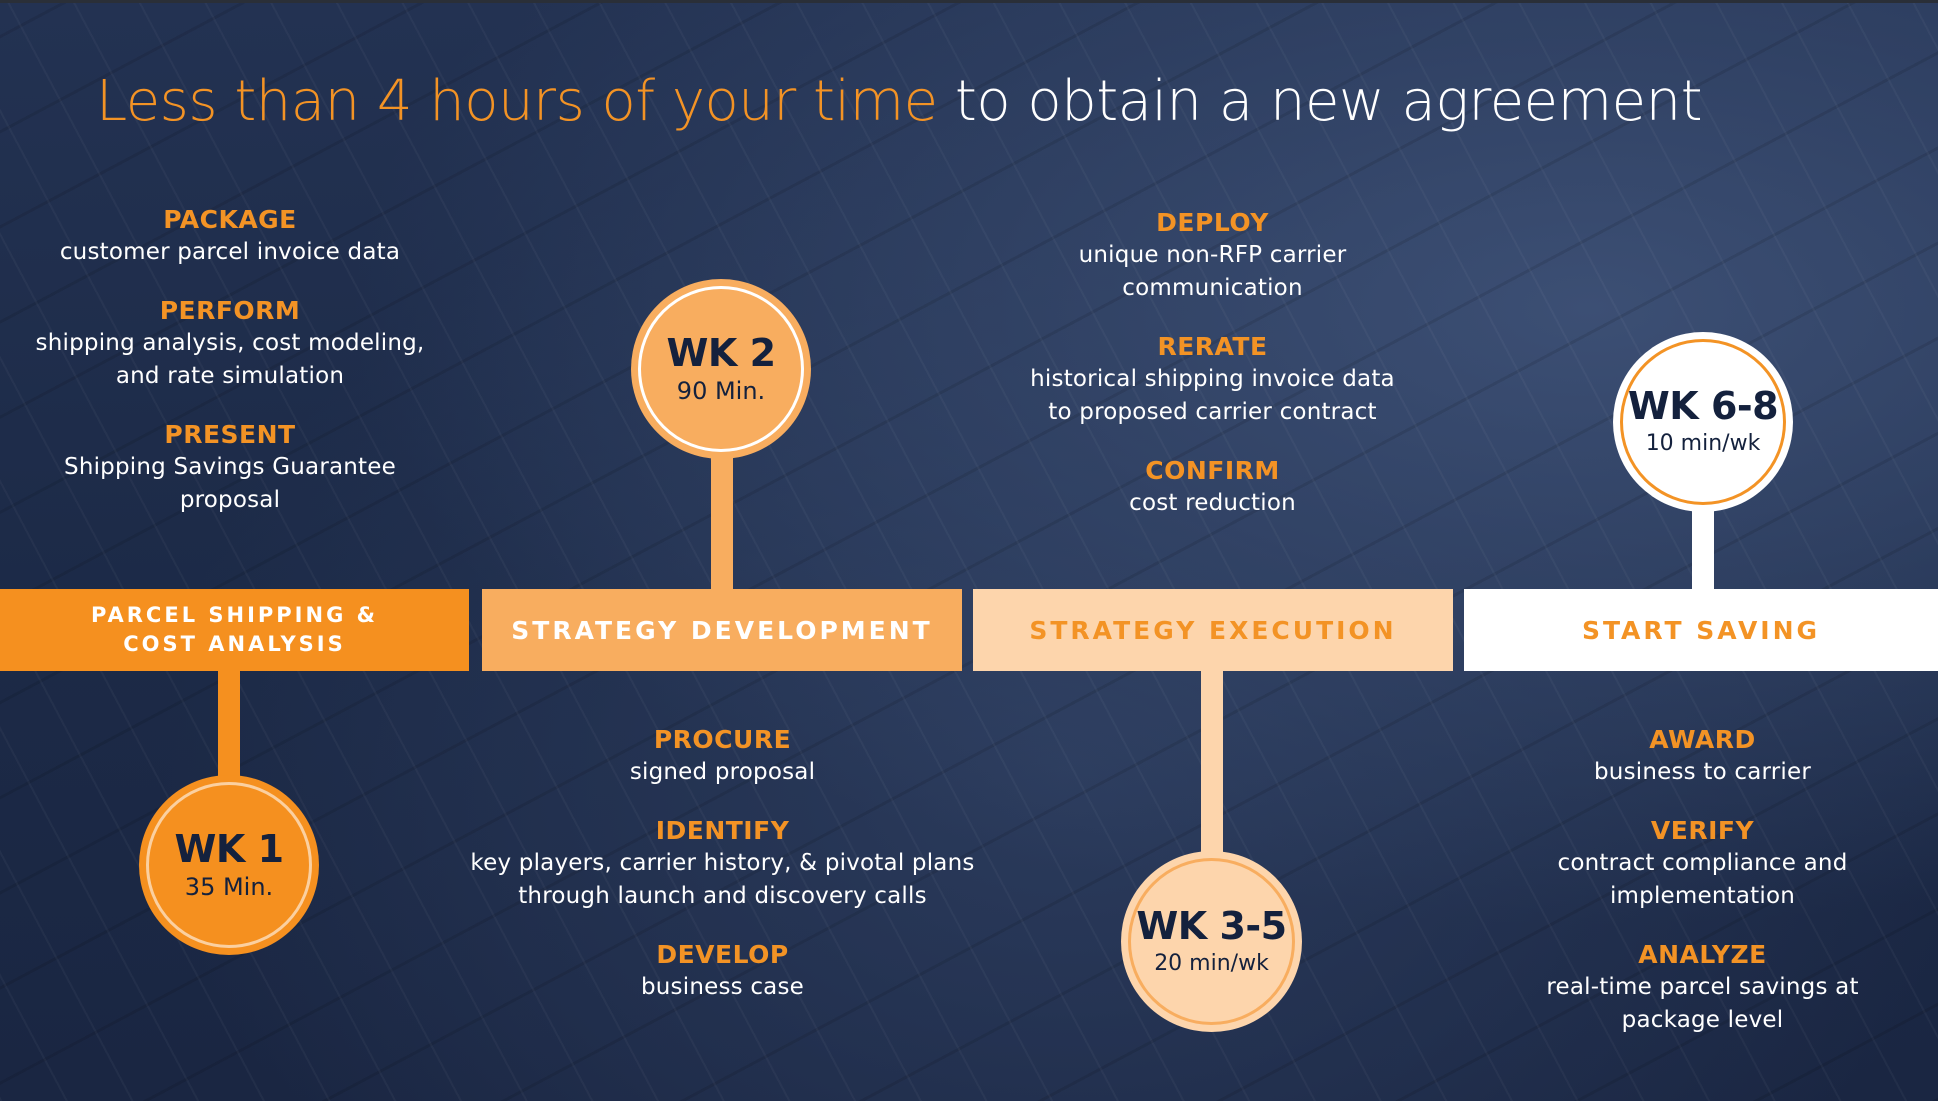  I want to click on title-highlight: Less than 4 hours of your time, so click(517, 101).